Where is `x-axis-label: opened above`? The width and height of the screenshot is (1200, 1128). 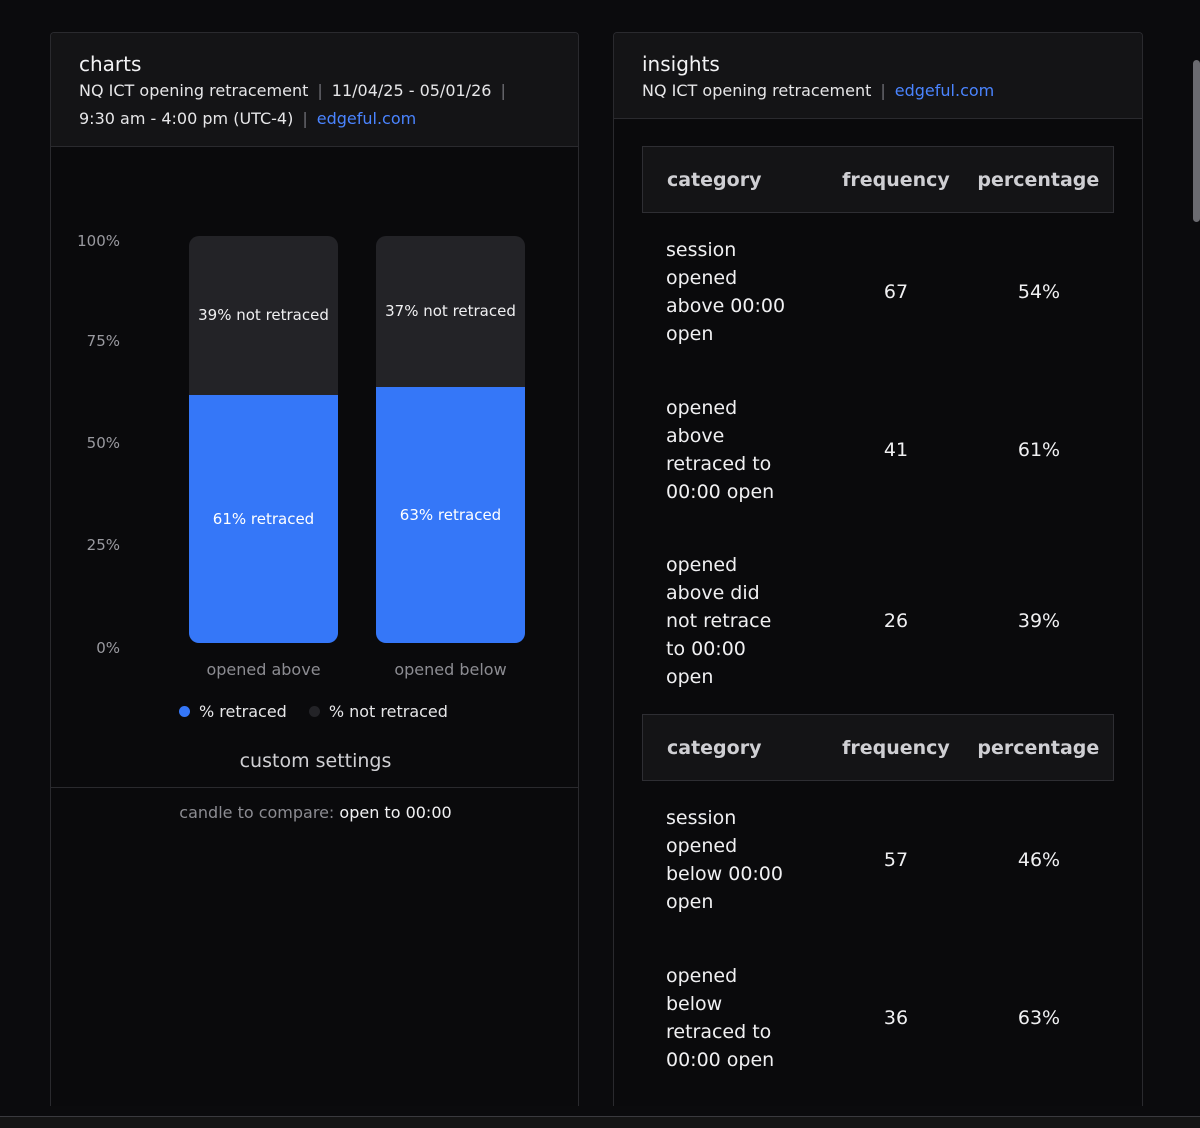
x-axis-label: opened above is located at coordinates (263, 669).